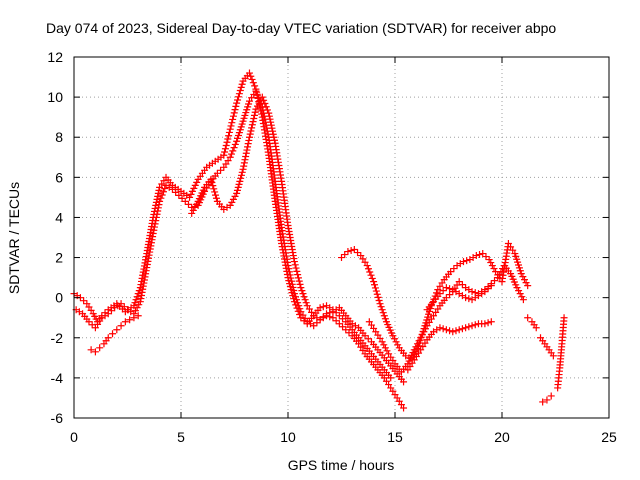  What do you see at coordinates (395, 437) in the screenshot?
I see `x-tick-label: 15` at bounding box center [395, 437].